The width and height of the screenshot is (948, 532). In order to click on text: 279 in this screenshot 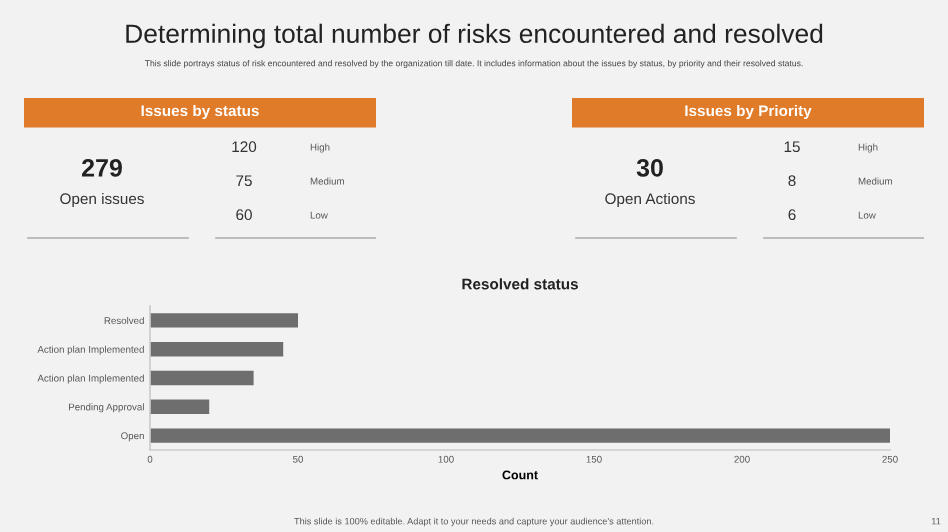, I will do `click(102, 168)`.